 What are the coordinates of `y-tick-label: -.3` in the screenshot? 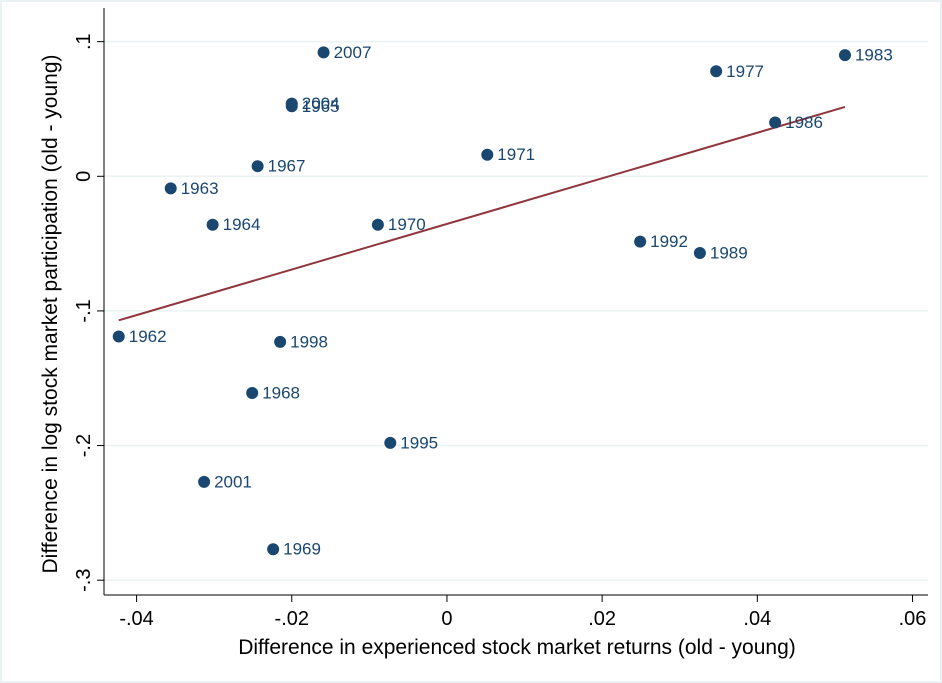 It's located at (84, 580).